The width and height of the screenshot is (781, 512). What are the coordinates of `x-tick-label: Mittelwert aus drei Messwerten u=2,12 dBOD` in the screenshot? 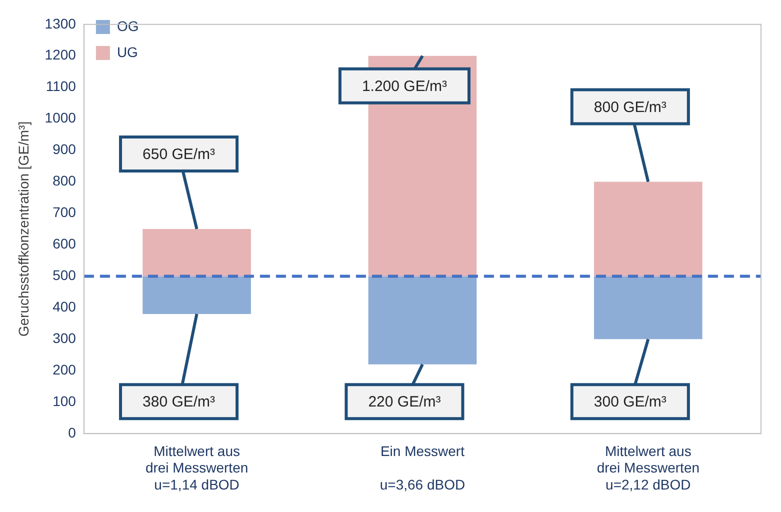 It's located at (648, 467).